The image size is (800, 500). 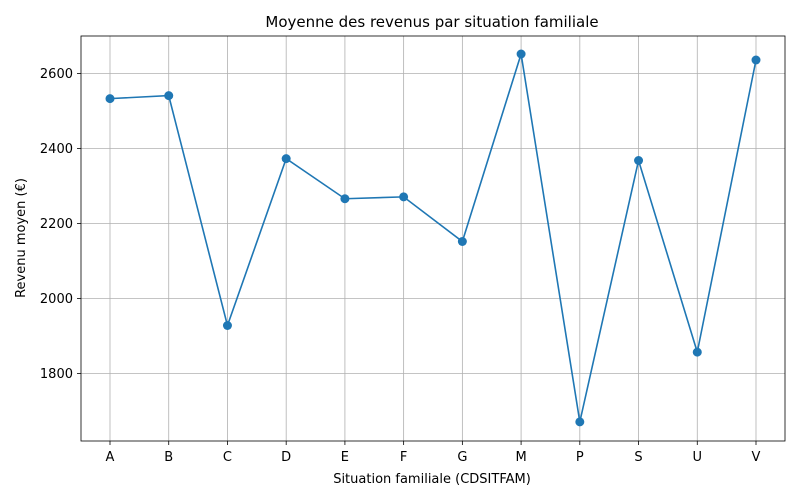 I want to click on data-point-D, so click(x=286, y=159).